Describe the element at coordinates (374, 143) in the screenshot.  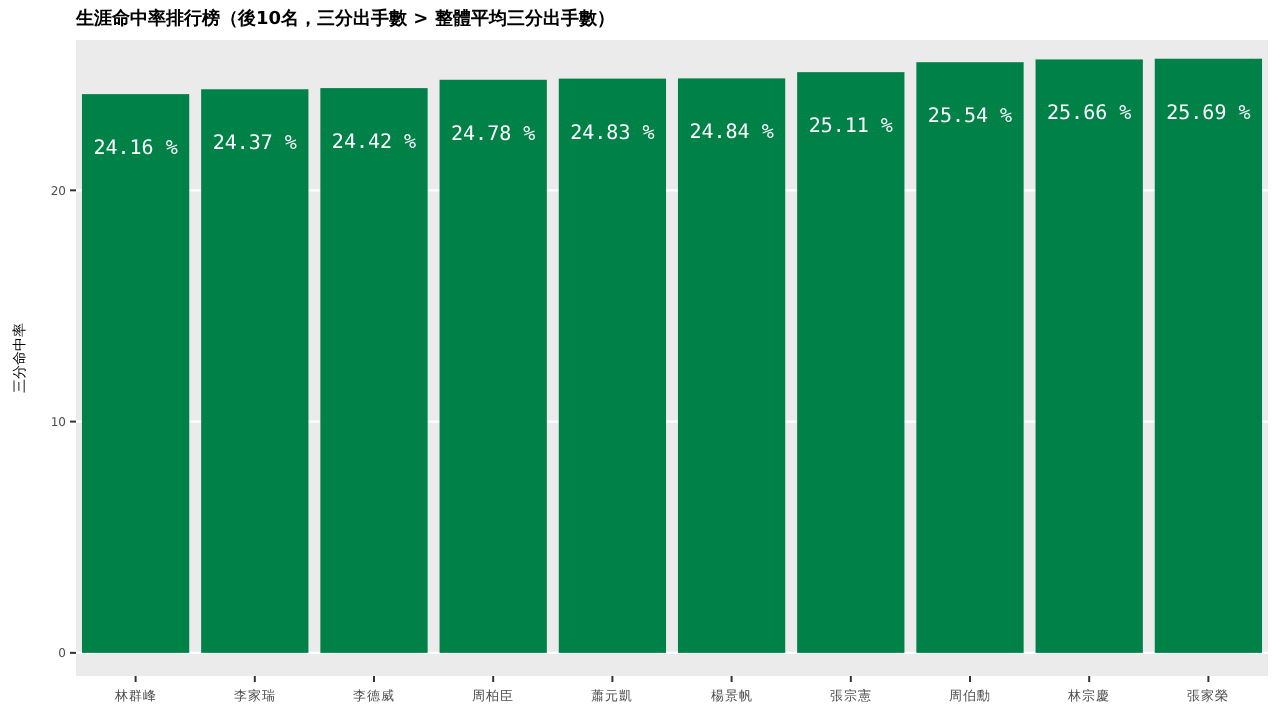
I see `data-label: 24.42 %` at that location.